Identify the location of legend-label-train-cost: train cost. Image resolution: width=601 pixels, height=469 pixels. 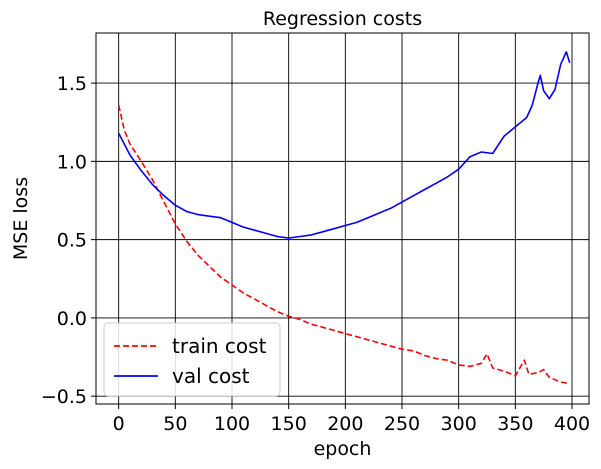
(219, 346).